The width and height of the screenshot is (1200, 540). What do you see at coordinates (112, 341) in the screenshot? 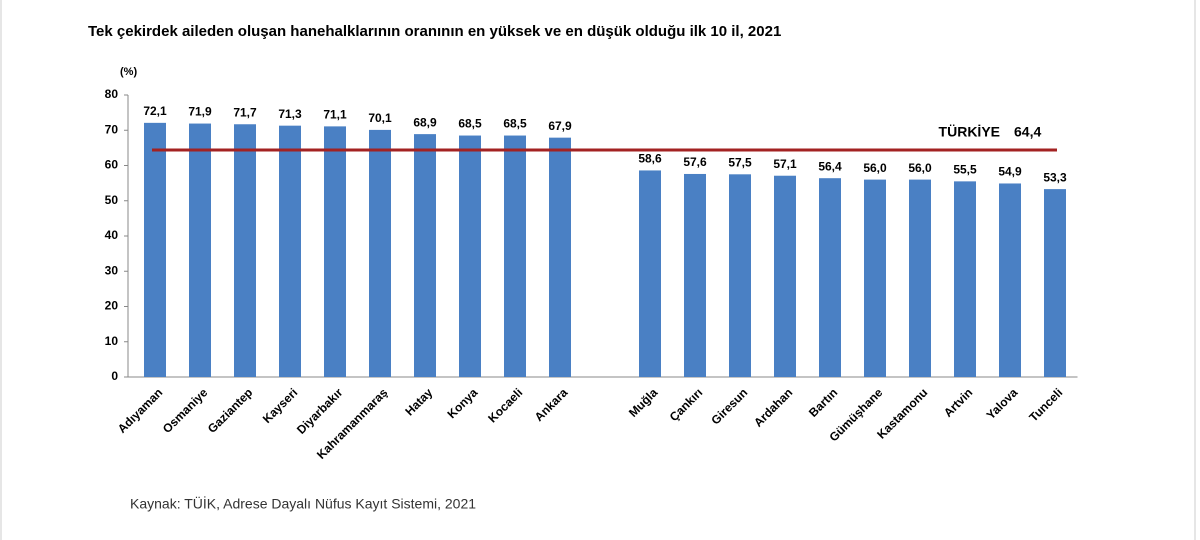
I see `y-tick-label: 10` at bounding box center [112, 341].